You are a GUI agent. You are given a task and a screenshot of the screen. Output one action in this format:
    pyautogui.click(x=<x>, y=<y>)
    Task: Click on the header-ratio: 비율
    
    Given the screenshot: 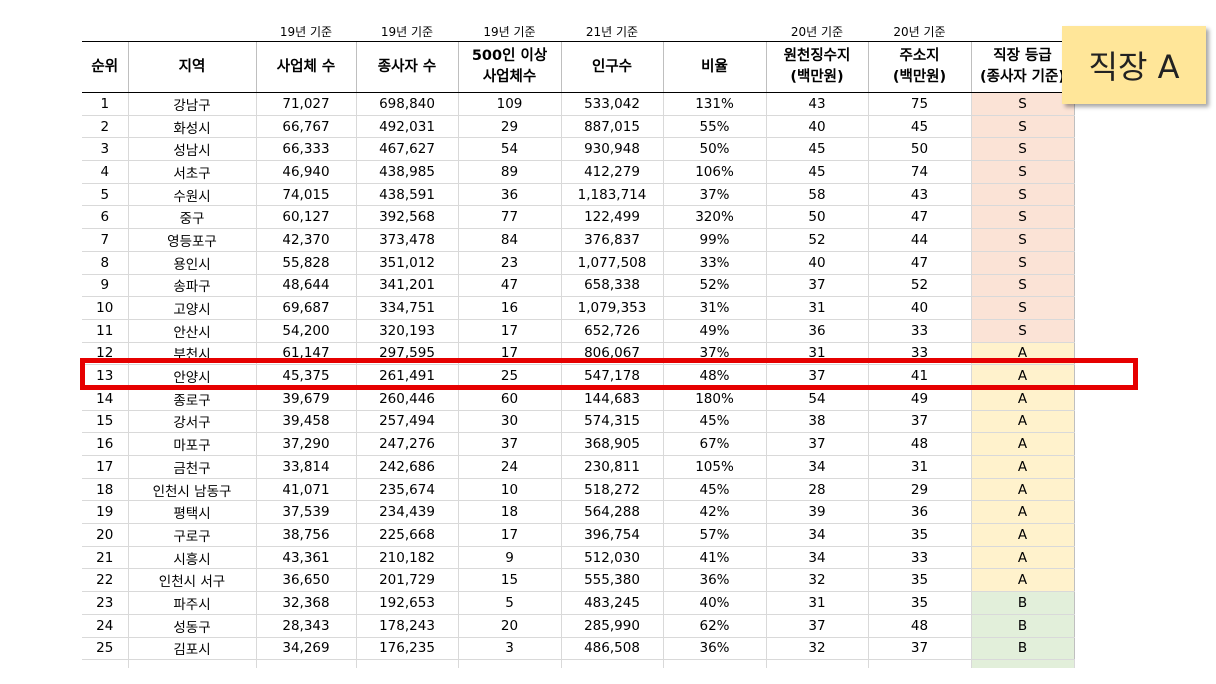 What is the action you would take?
    pyautogui.click(x=715, y=67)
    